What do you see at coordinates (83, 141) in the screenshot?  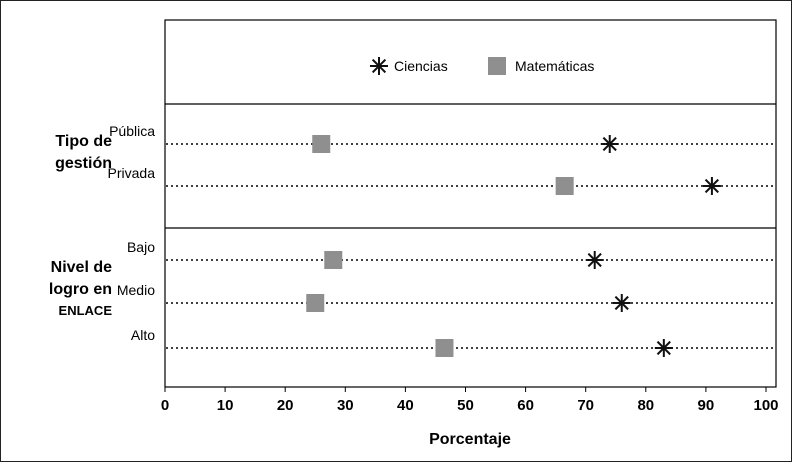 I see `group-label-line: Tipo de` at bounding box center [83, 141].